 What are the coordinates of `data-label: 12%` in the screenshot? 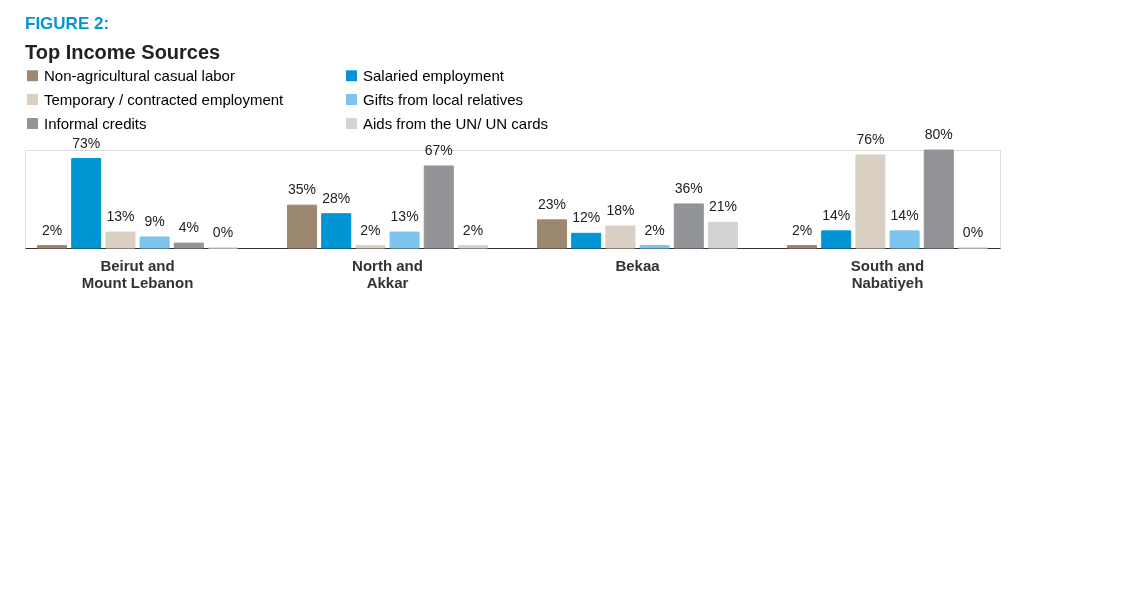 It's located at (586, 217).